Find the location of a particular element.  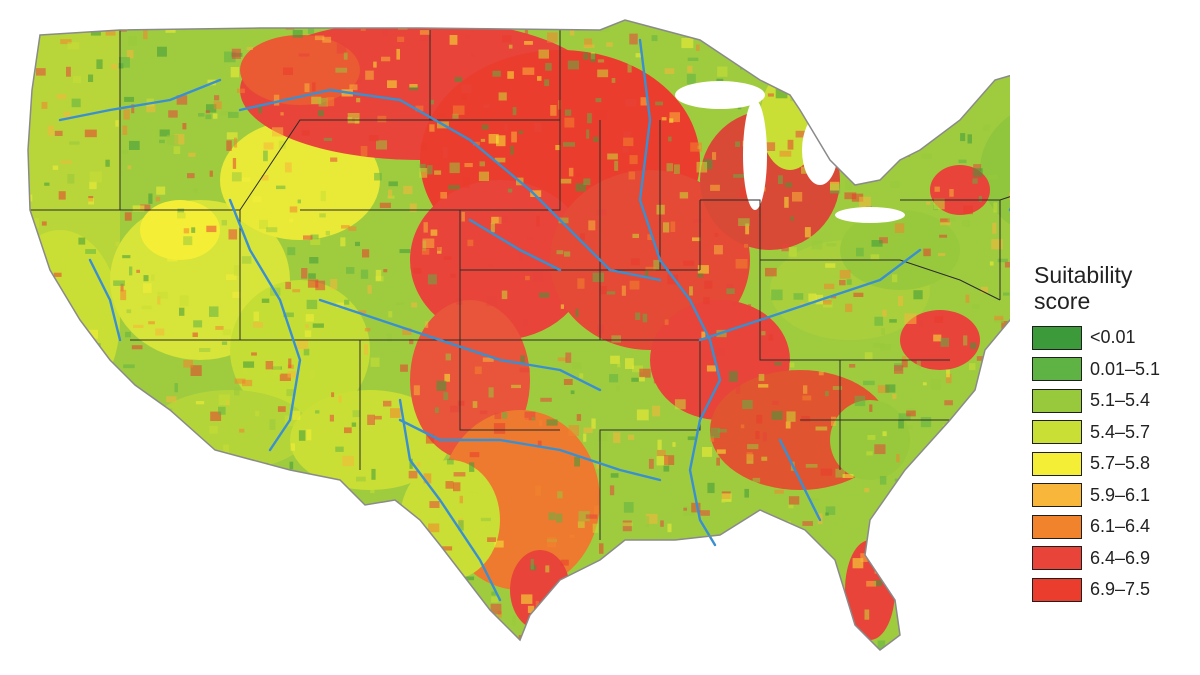

legend-item: 5.9–6.1 is located at coordinates (1112, 496).